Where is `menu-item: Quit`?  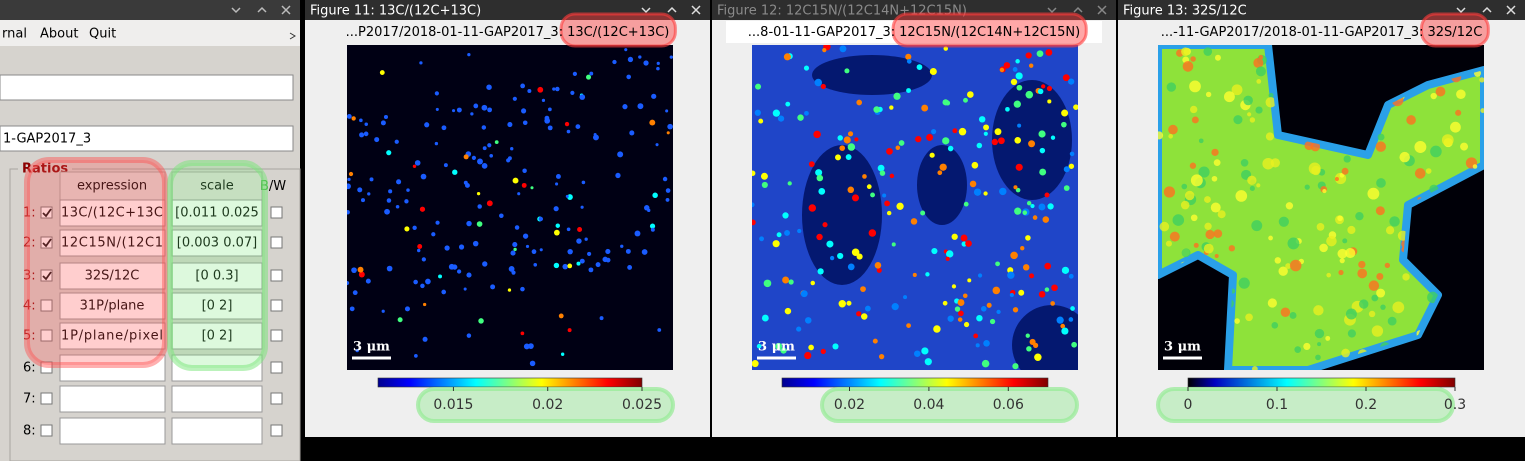 menu-item: Quit is located at coordinates (102, 34).